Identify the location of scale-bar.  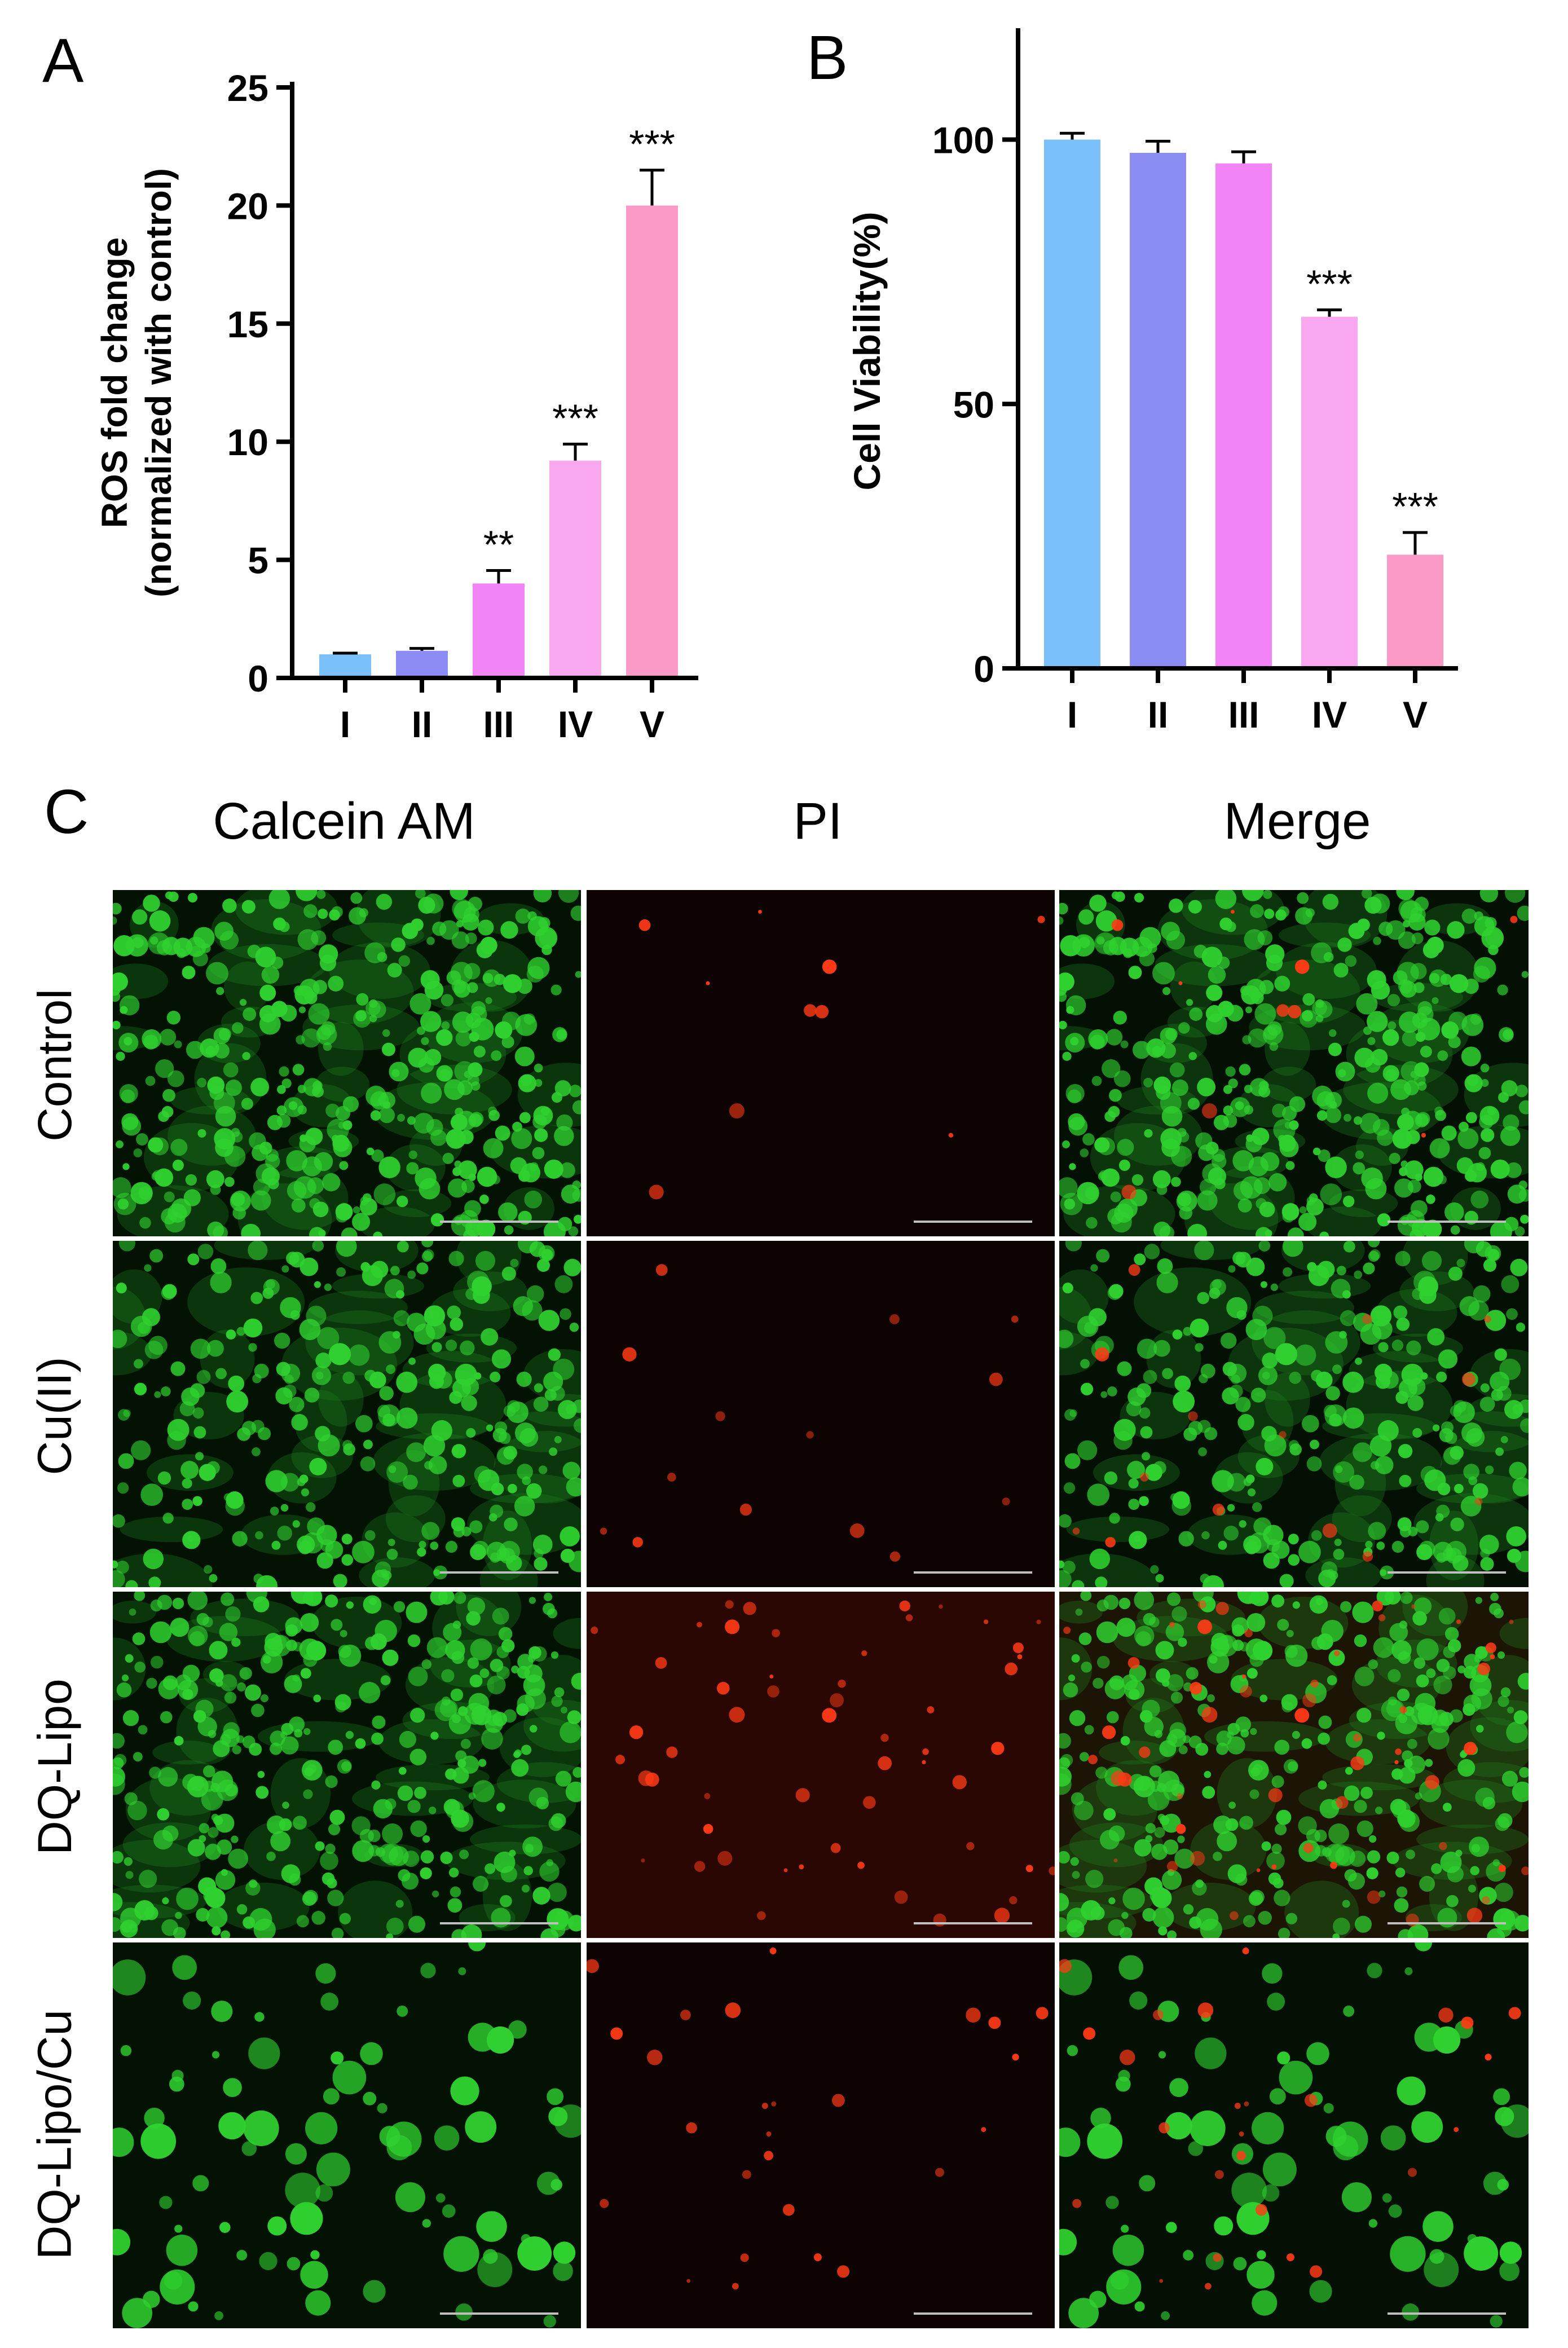
(973, 1923).